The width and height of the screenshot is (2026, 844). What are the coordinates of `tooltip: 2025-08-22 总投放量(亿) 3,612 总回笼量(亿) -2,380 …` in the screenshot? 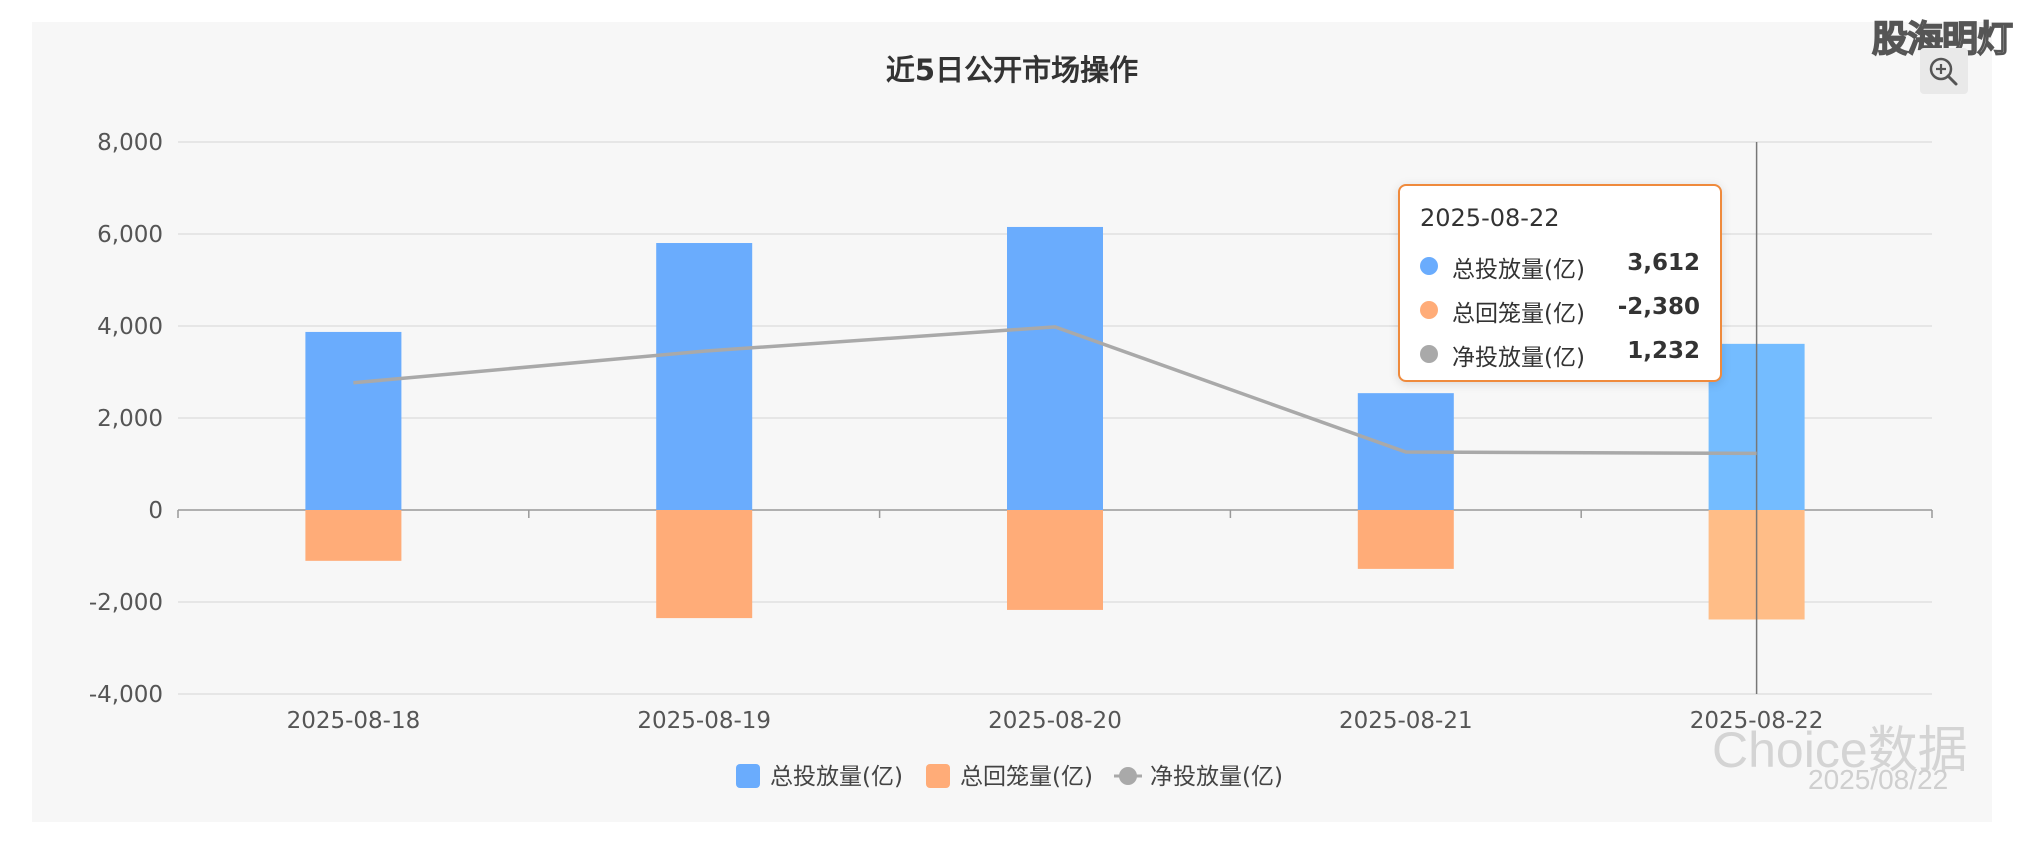 It's located at (1560, 283).